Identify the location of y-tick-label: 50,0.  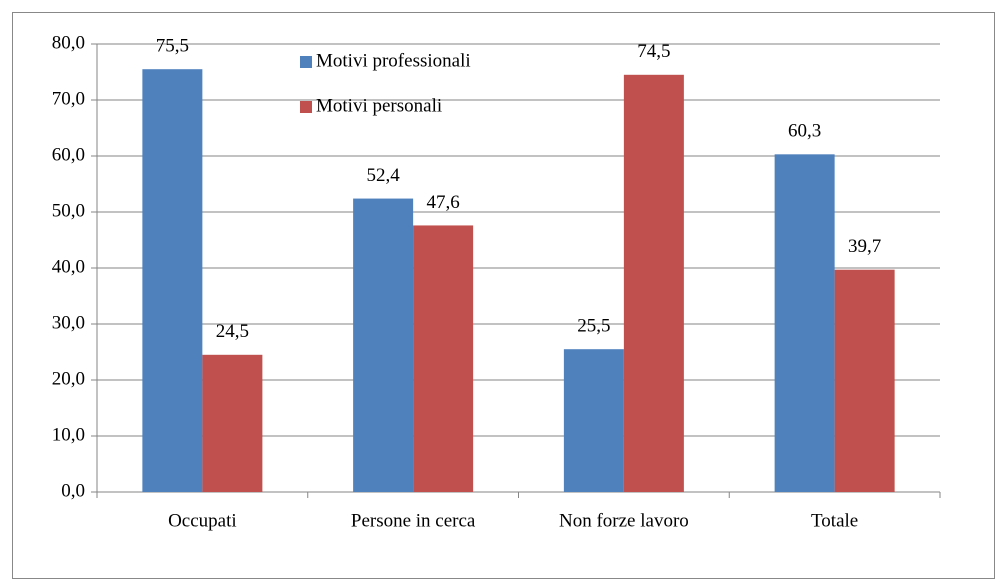
(68, 210).